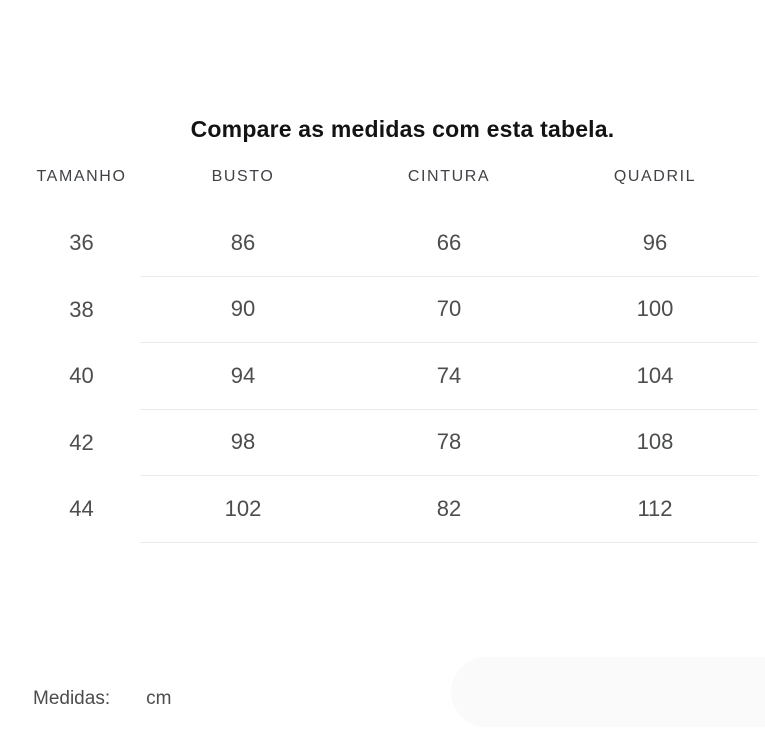  I want to click on table-cell-size: 44, so click(81, 509).